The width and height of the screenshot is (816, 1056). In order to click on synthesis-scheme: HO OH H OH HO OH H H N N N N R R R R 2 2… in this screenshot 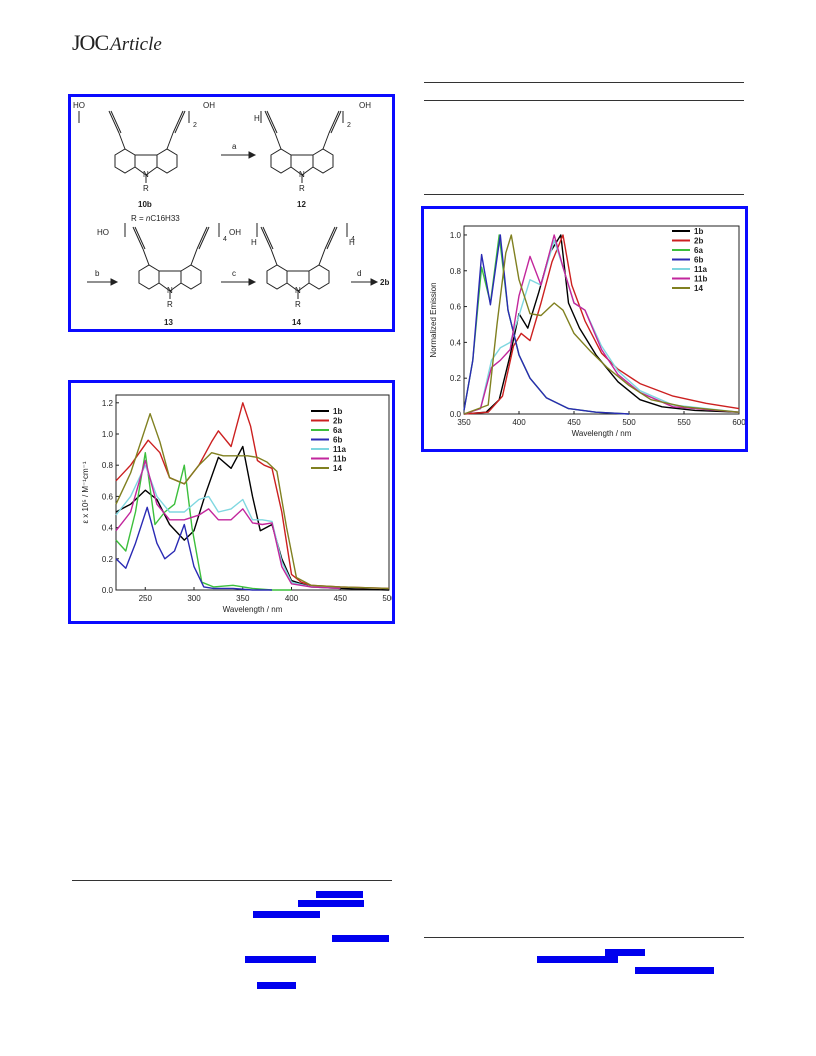, I will do `click(231, 213)`.